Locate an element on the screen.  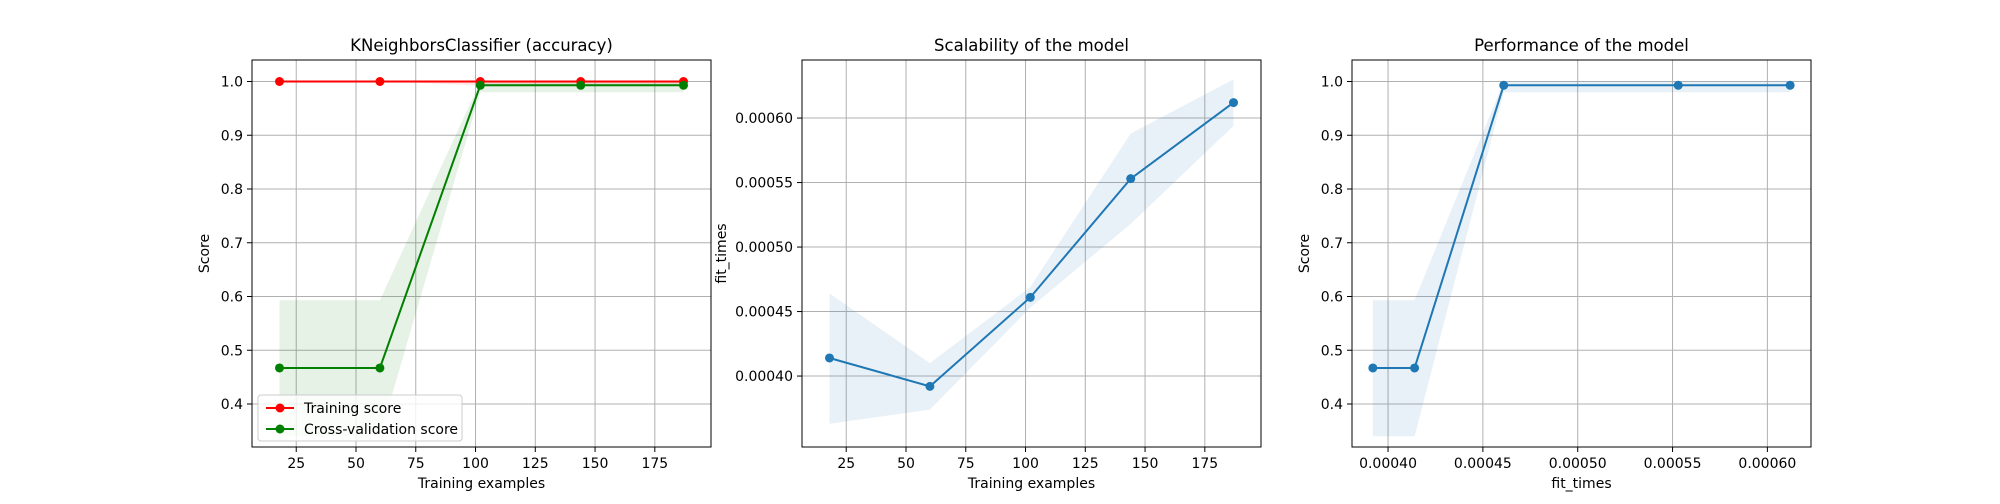
legend-label-1: Training score is located at coordinates (352, 409).